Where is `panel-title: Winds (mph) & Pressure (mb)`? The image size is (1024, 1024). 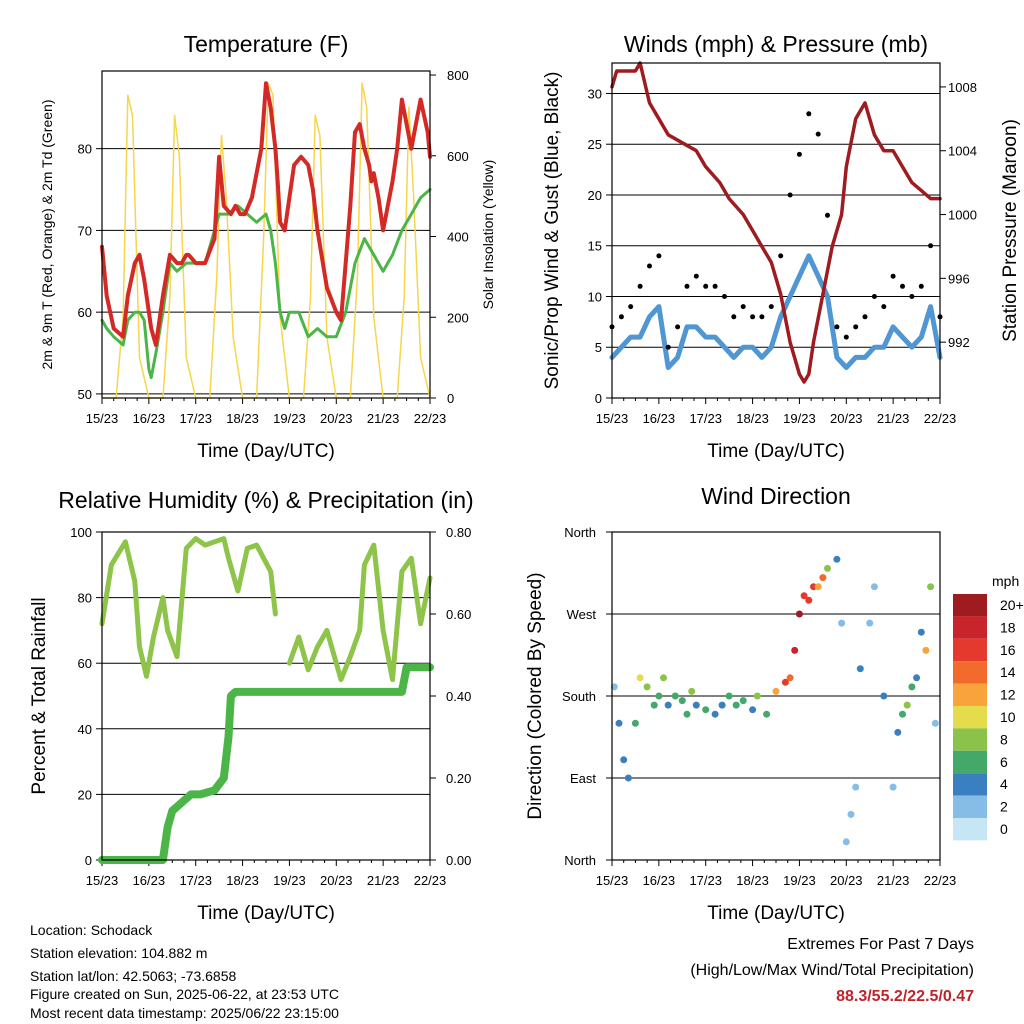 panel-title: Winds (mph) & Pressure (mb) is located at coordinates (776, 44).